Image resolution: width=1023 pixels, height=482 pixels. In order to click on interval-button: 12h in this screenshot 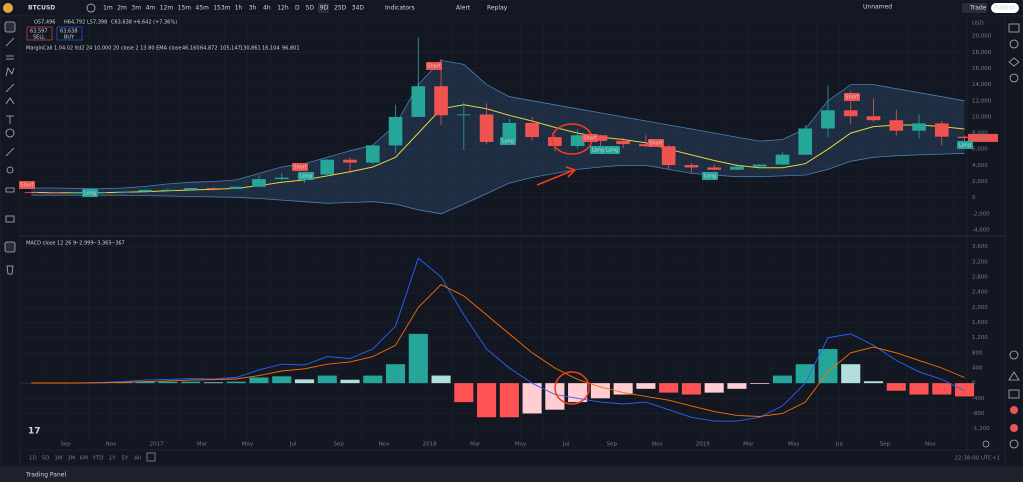, I will do `click(283, 8)`.